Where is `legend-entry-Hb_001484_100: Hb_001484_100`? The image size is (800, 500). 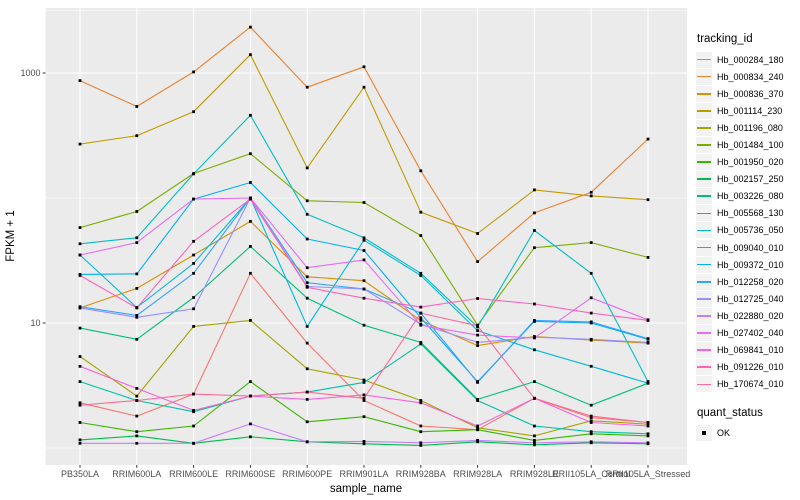
legend-entry-Hb_001484_100: Hb_001484_100 is located at coordinates (748, 145).